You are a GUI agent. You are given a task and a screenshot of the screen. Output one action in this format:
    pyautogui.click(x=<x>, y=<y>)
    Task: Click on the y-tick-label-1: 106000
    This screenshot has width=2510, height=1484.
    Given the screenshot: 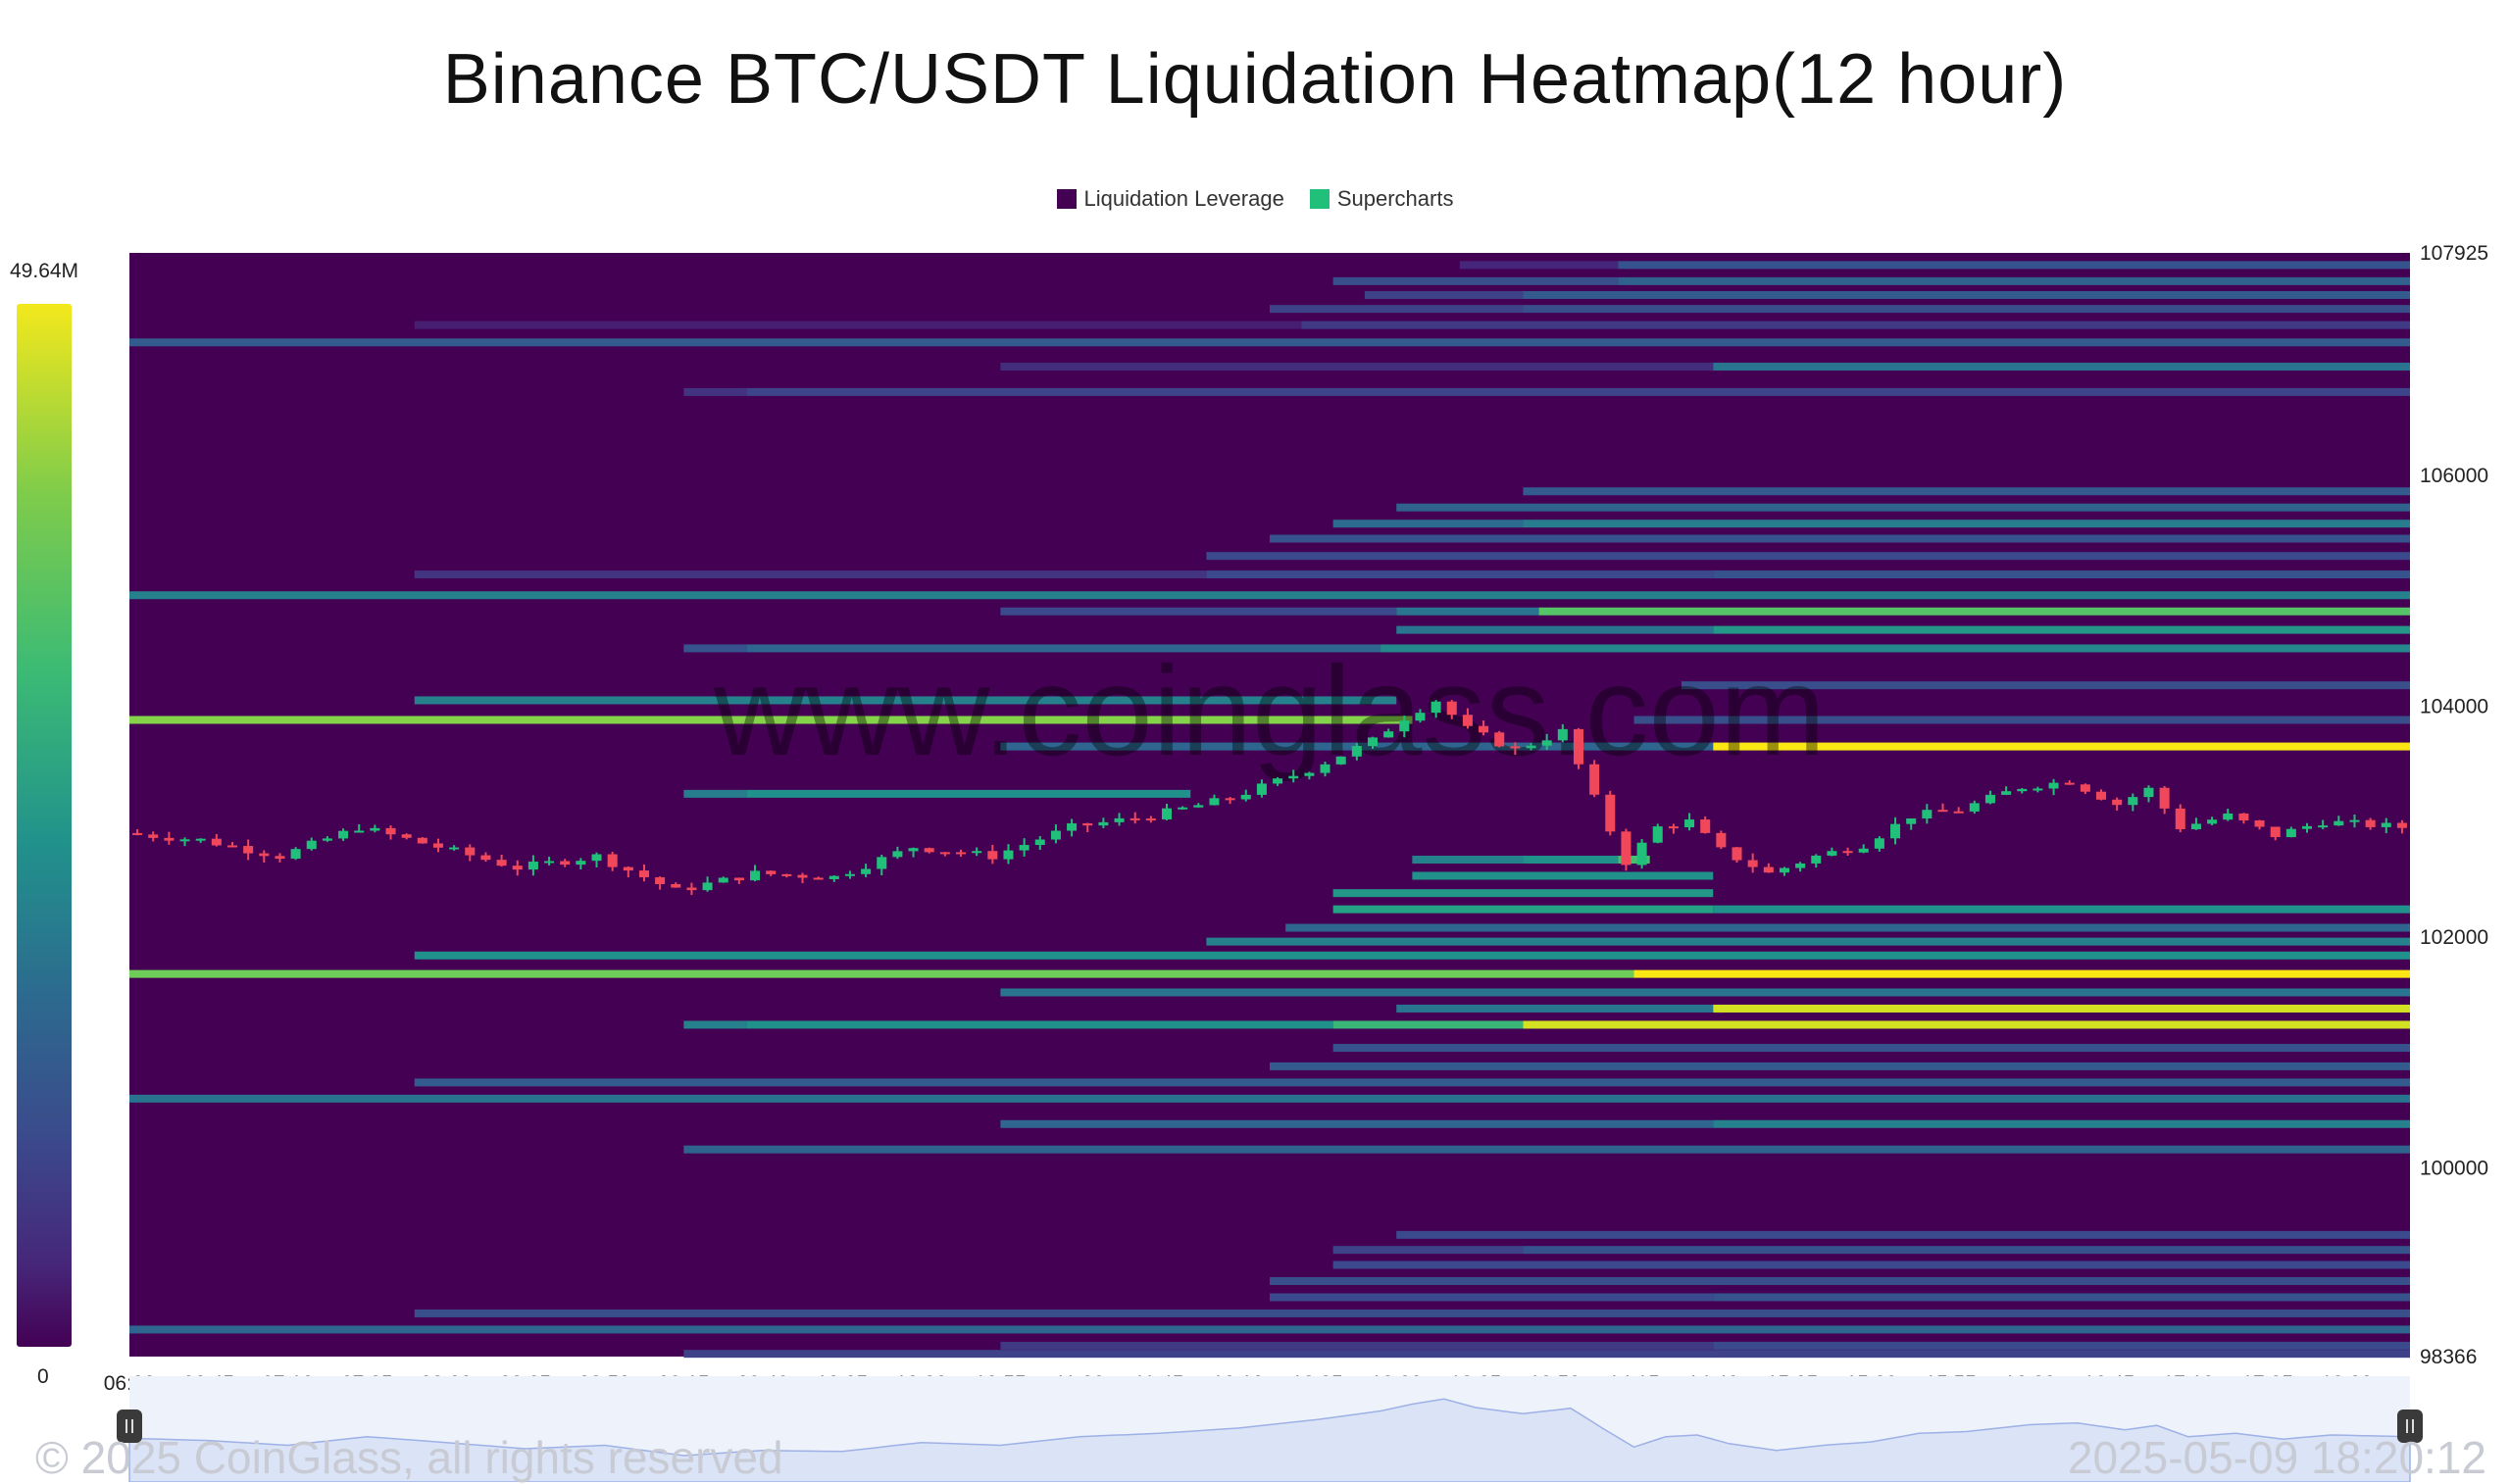 What is the action you would take?
    pyautogui.click(x=2454, y=476)
    